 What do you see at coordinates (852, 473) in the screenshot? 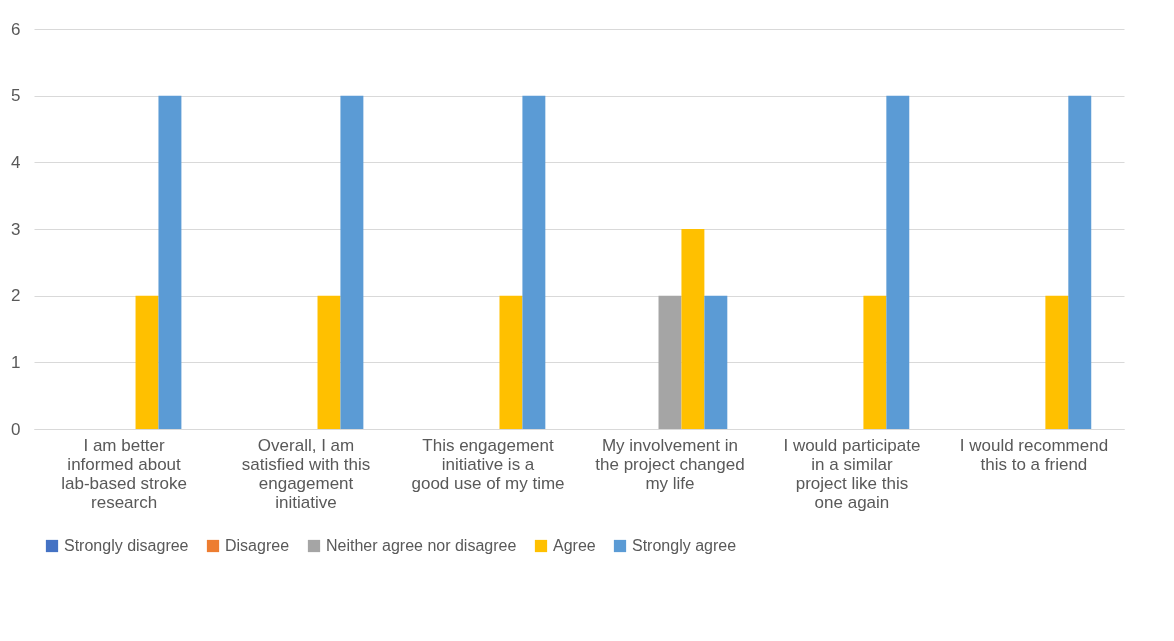
I see `x-tick-label: I would participate in a similar project like this one again` at bounding box center [852, 473].